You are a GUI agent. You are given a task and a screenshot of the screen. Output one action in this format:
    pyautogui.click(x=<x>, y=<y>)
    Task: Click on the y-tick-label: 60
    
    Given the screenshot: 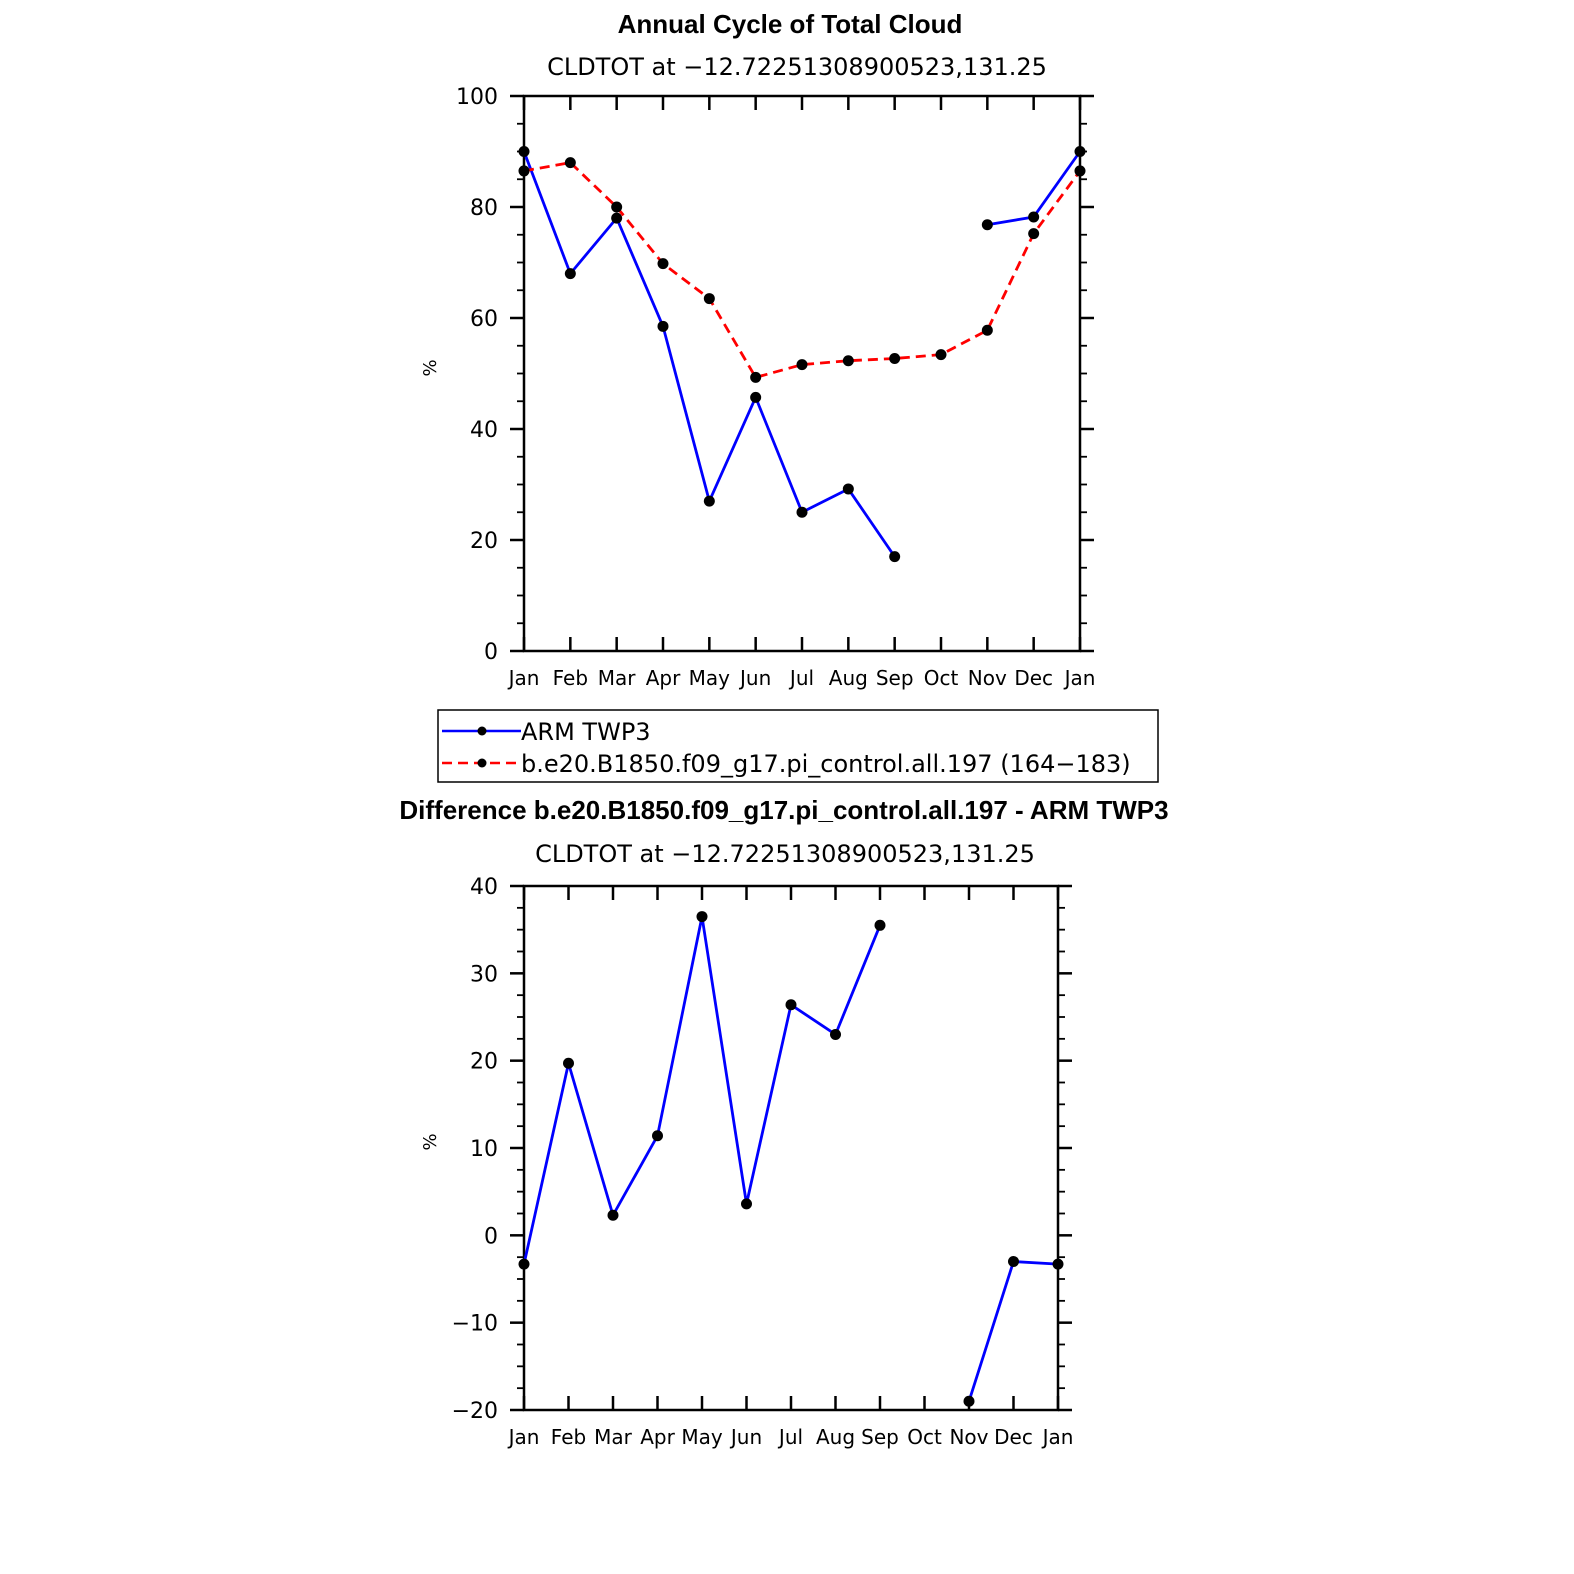 What is the action you would take?
    pyautogui.click(x=484, y=319)
    